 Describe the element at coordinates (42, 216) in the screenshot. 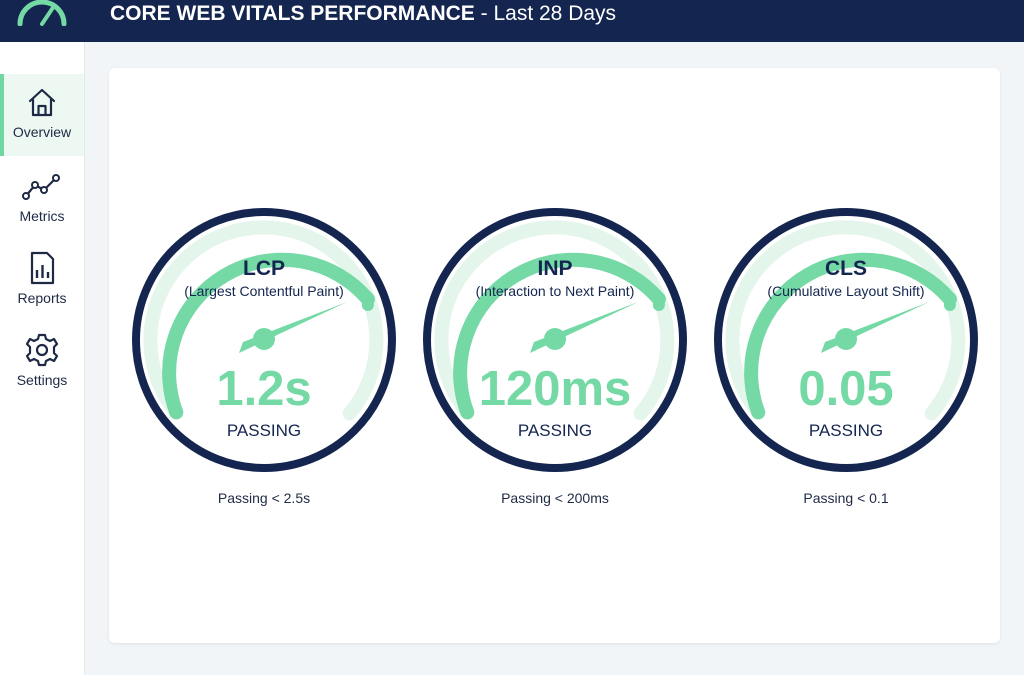

I see `sidebar-item-label: Metrics` at that location.